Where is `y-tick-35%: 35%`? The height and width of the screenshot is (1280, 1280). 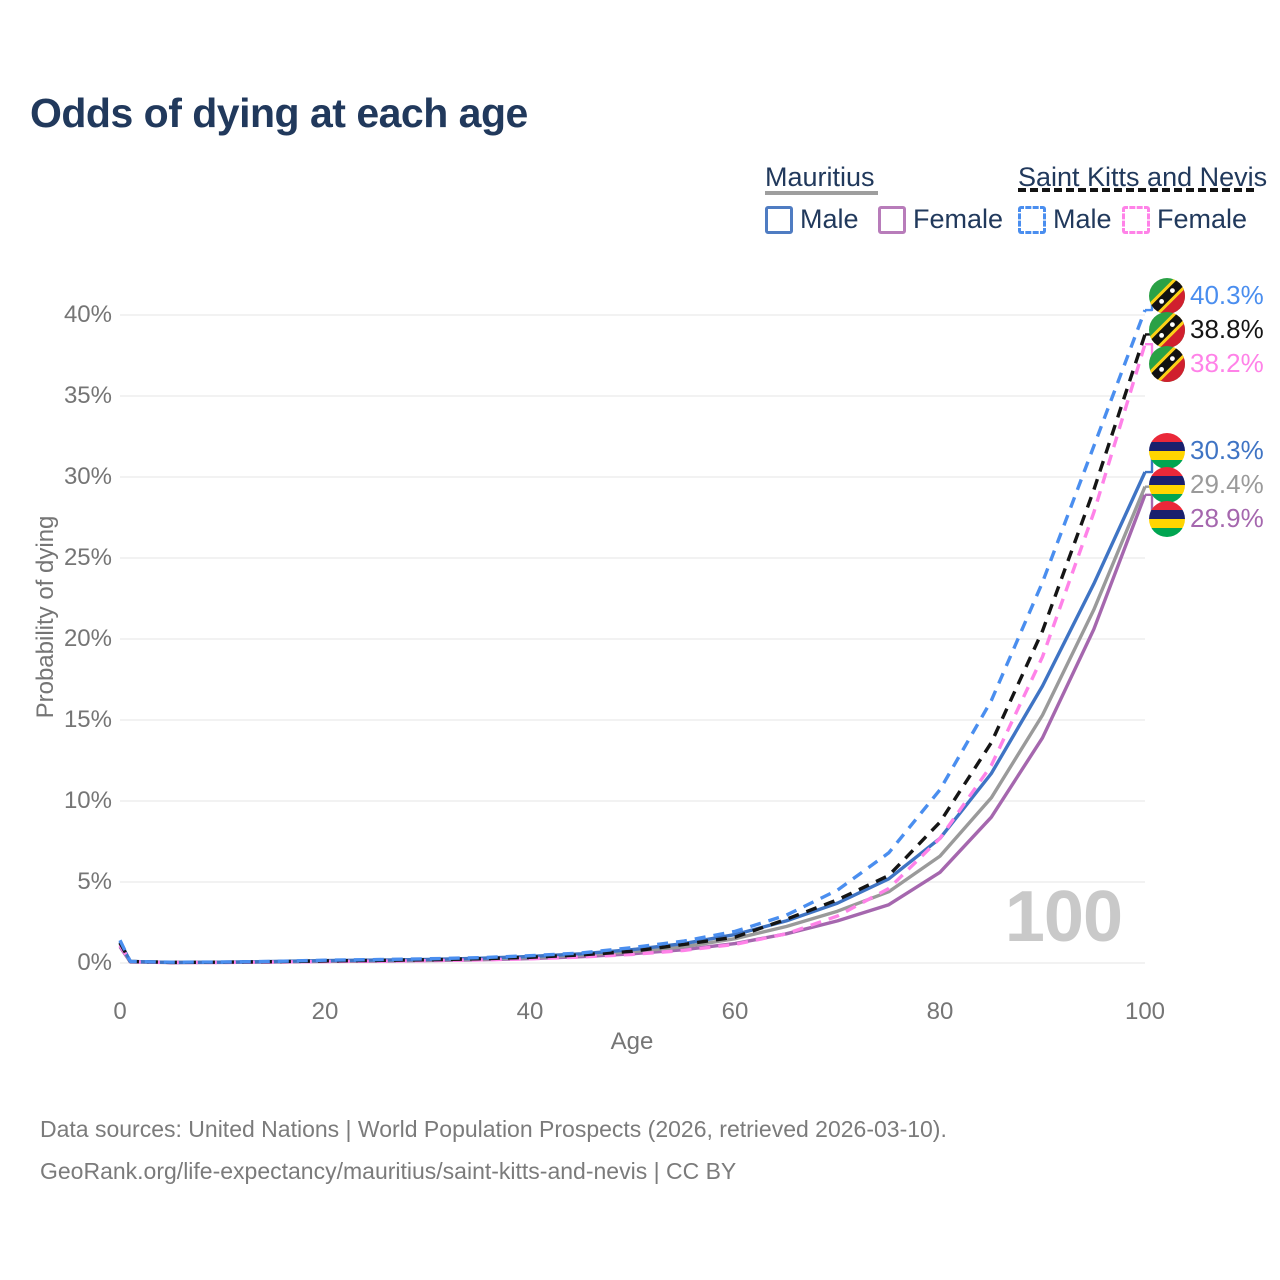 y-tick-35%: 35% is located at coordinates (87, 395).